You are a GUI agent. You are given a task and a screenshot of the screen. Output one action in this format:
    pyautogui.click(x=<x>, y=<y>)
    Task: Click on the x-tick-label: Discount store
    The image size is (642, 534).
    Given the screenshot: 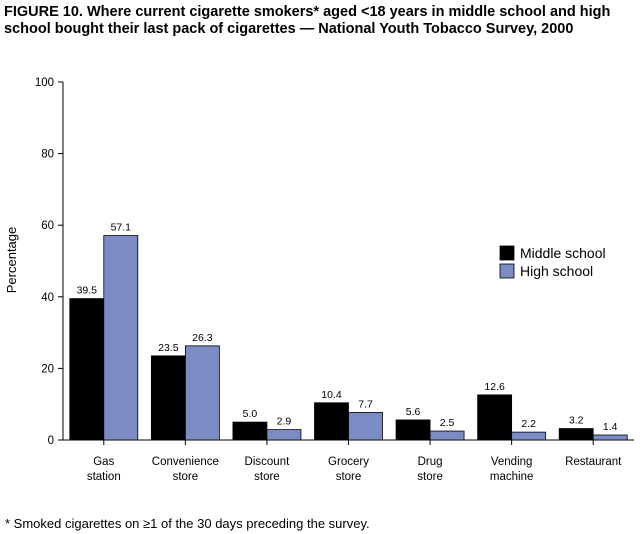 What is the action you would take?
    pyautogui.click(x=268, y=469)
    